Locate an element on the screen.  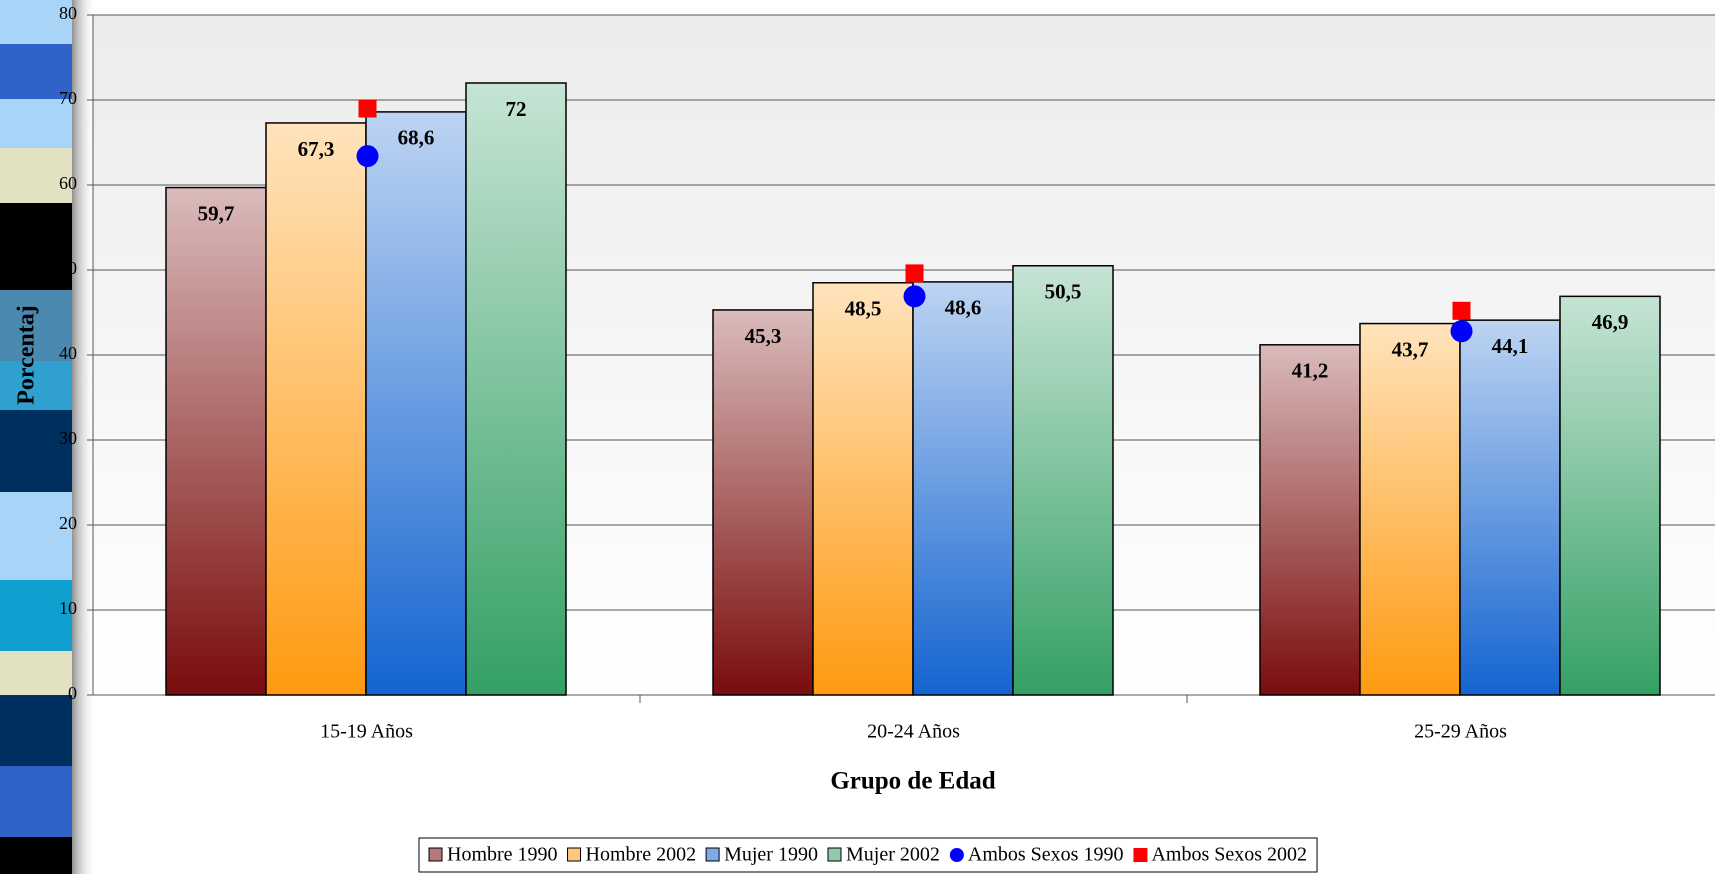
value-label: 59,7 is located at coordinates (216, 213).